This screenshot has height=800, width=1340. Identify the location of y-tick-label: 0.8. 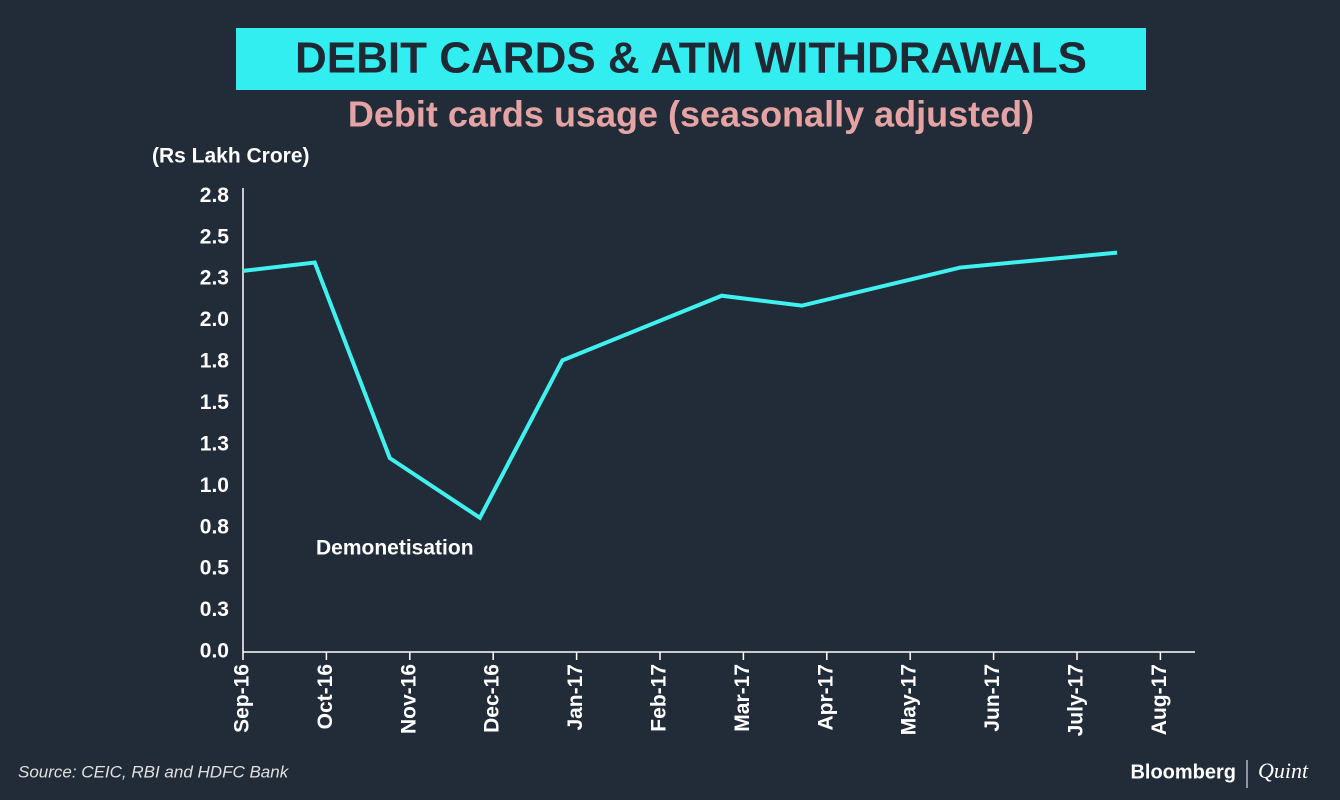
(215, 526).